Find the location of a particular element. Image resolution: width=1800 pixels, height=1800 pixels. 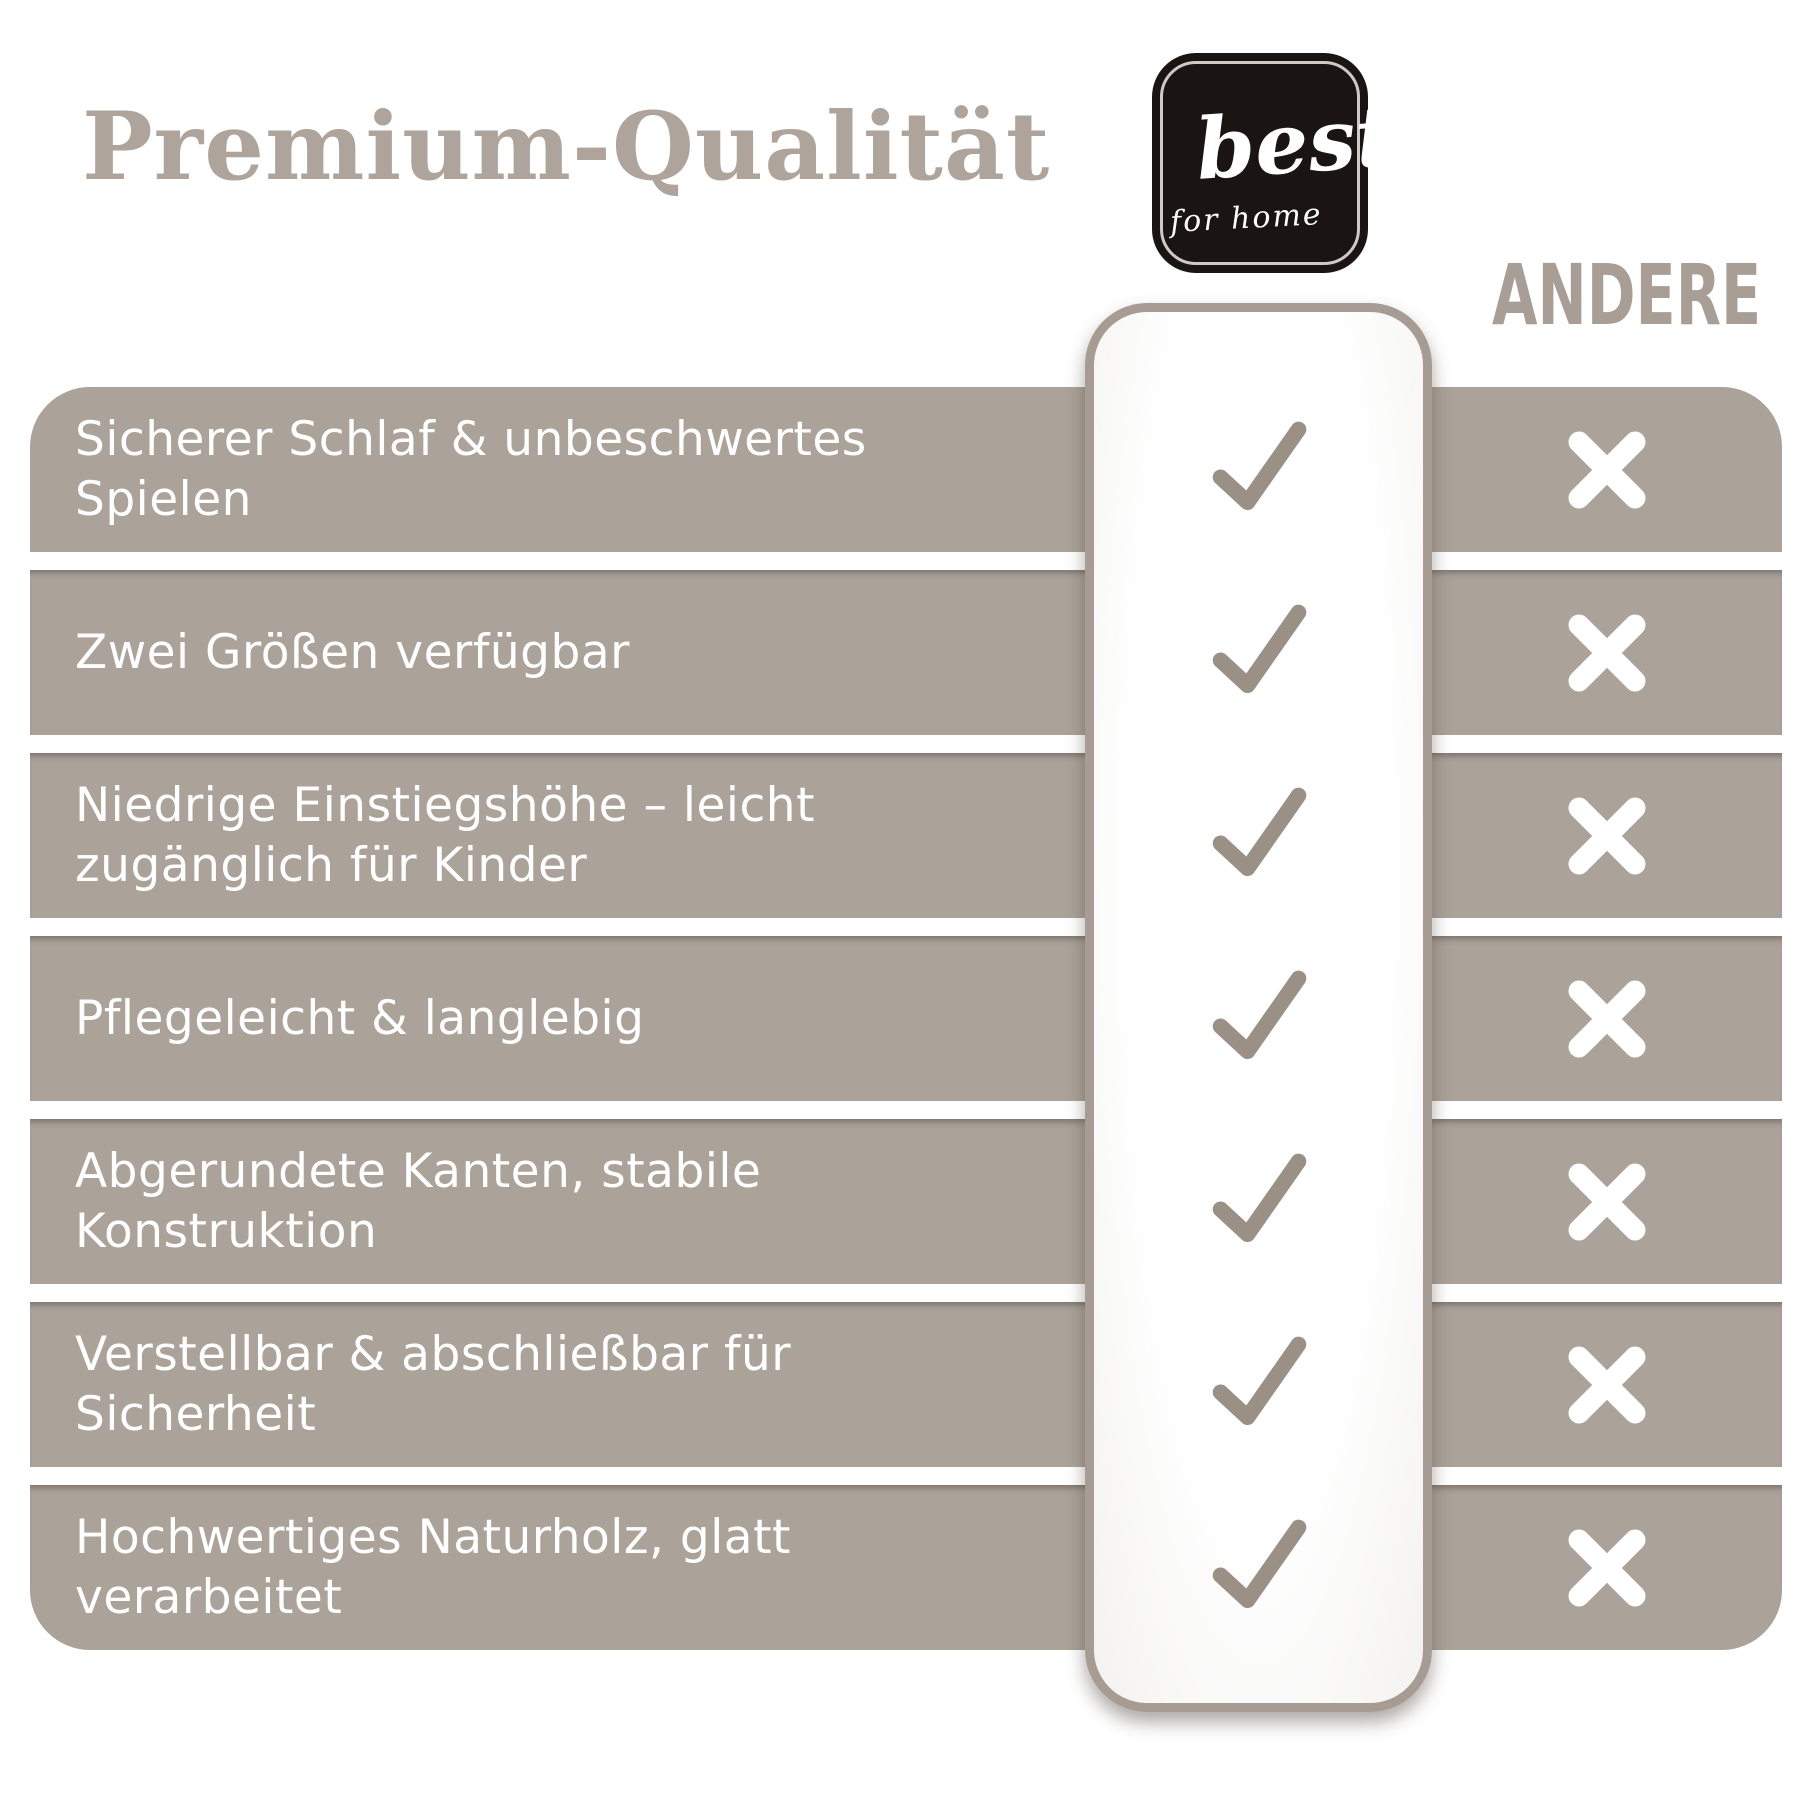

brand-logo: best for home is located at coordinates (1274, 163).